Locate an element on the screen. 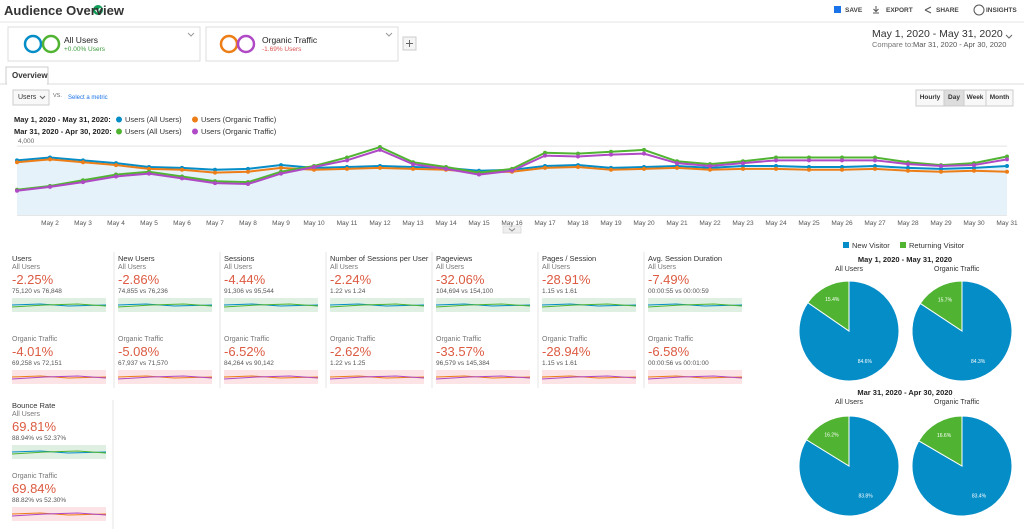 The image size is (1024, 529). metric-compare: 00:00:56 vs 00:01:00 is located at coordinates (678, 363).